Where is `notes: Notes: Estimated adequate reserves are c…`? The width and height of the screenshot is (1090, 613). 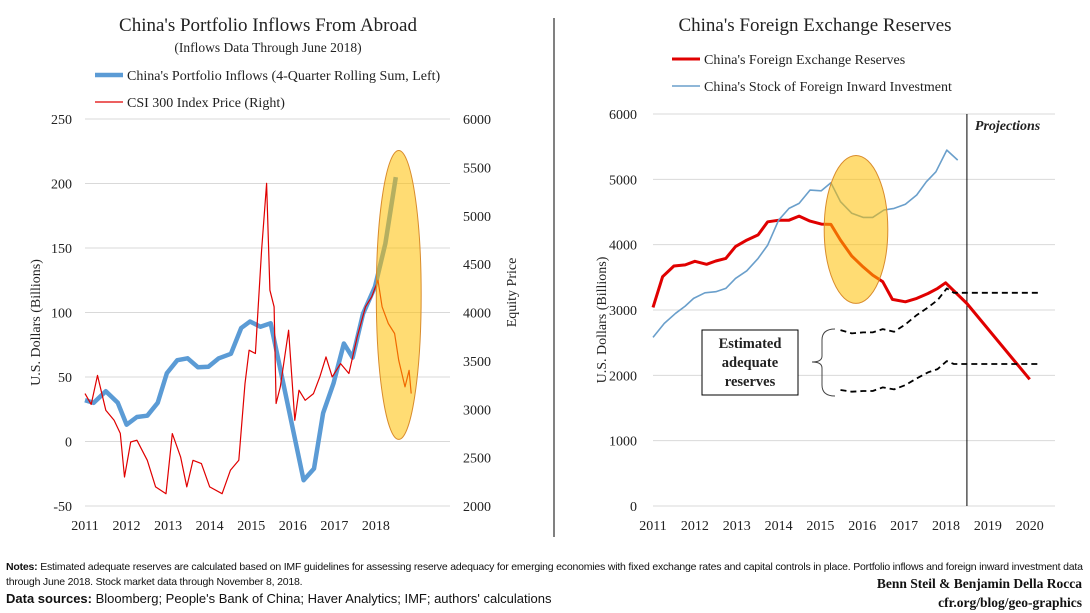
notes: Notes: Estimated adequate reserves are c… is located at coordinates (548, 575).